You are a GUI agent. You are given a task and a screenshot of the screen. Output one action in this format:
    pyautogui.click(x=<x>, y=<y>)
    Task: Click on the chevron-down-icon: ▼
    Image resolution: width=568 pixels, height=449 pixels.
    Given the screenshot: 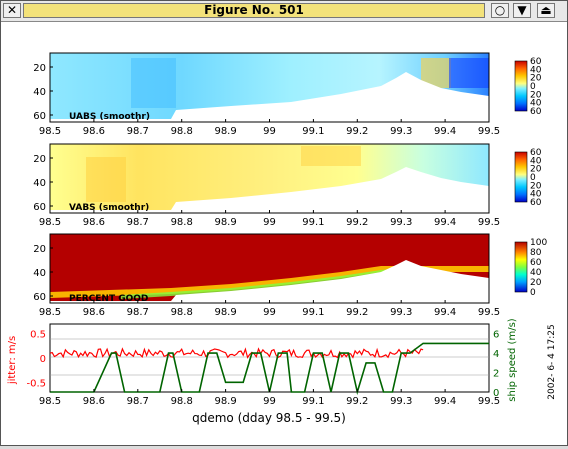 What is the action you would take?
    pyautogui.click(x=522, y=10)
    